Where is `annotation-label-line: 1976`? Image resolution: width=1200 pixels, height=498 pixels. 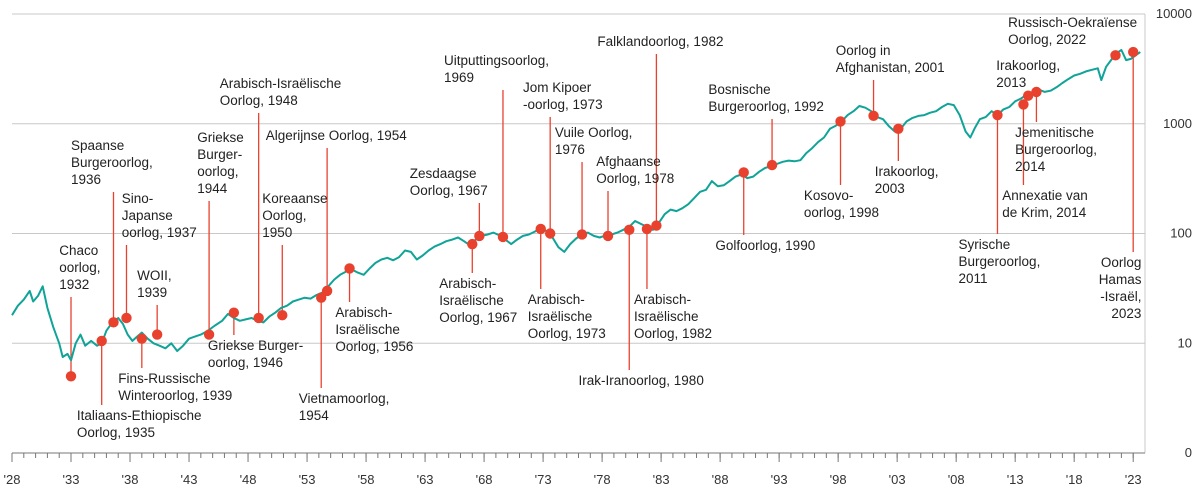
annotation-label-line: 1976 is located at coordinates (570, 149).